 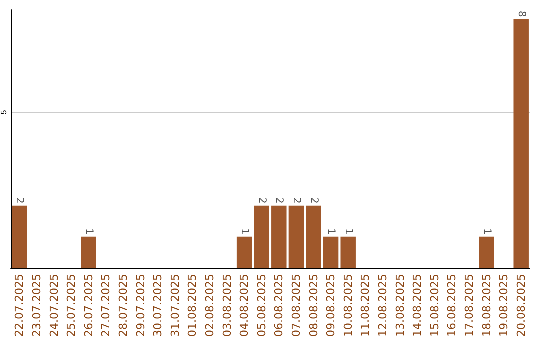 What do you see at coordinates (37, 306) in the screenshot?
I see `x-tick-label: 23.07.2025` at bounding box center [37, 306].